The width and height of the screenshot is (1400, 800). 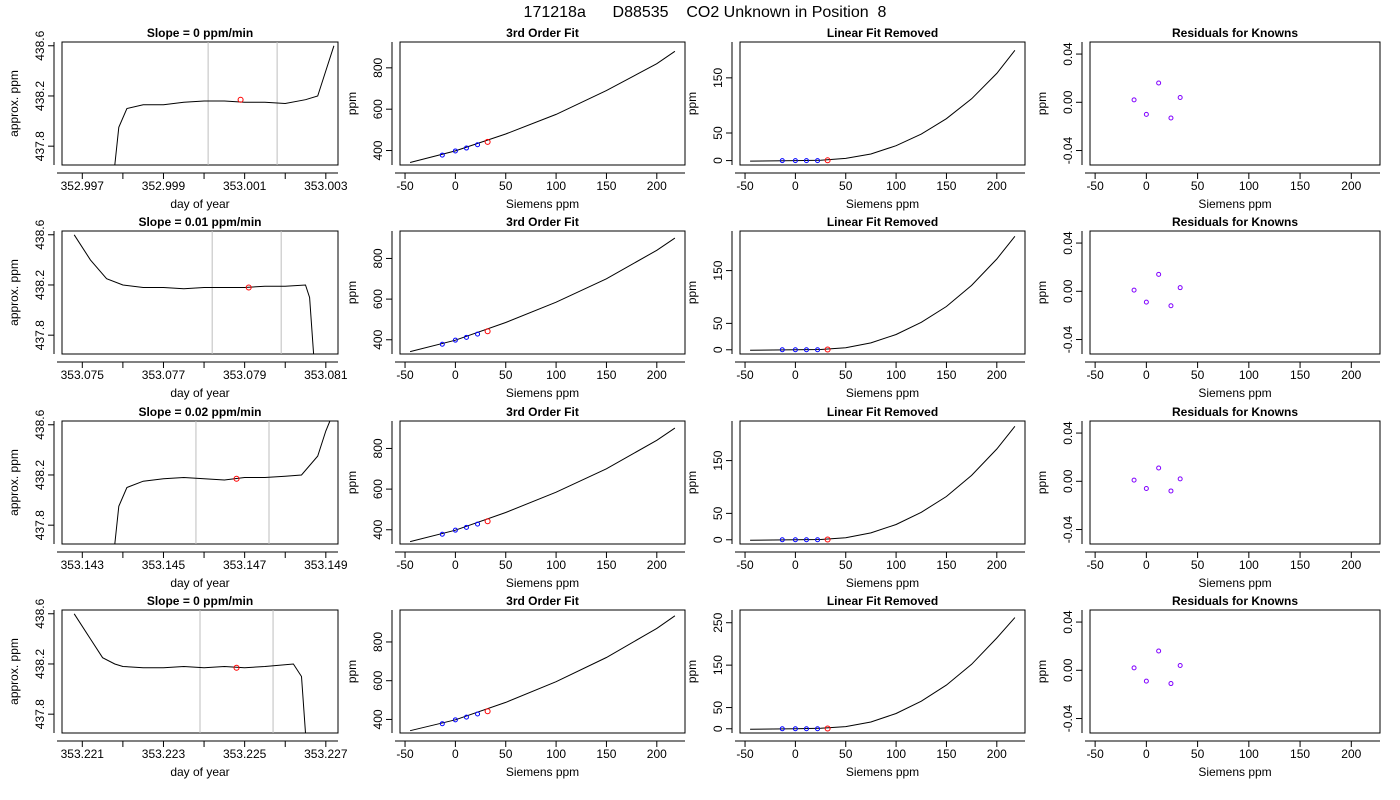 I want to click on y-axis-label: approx. ppm, so click(x=14, y=671).